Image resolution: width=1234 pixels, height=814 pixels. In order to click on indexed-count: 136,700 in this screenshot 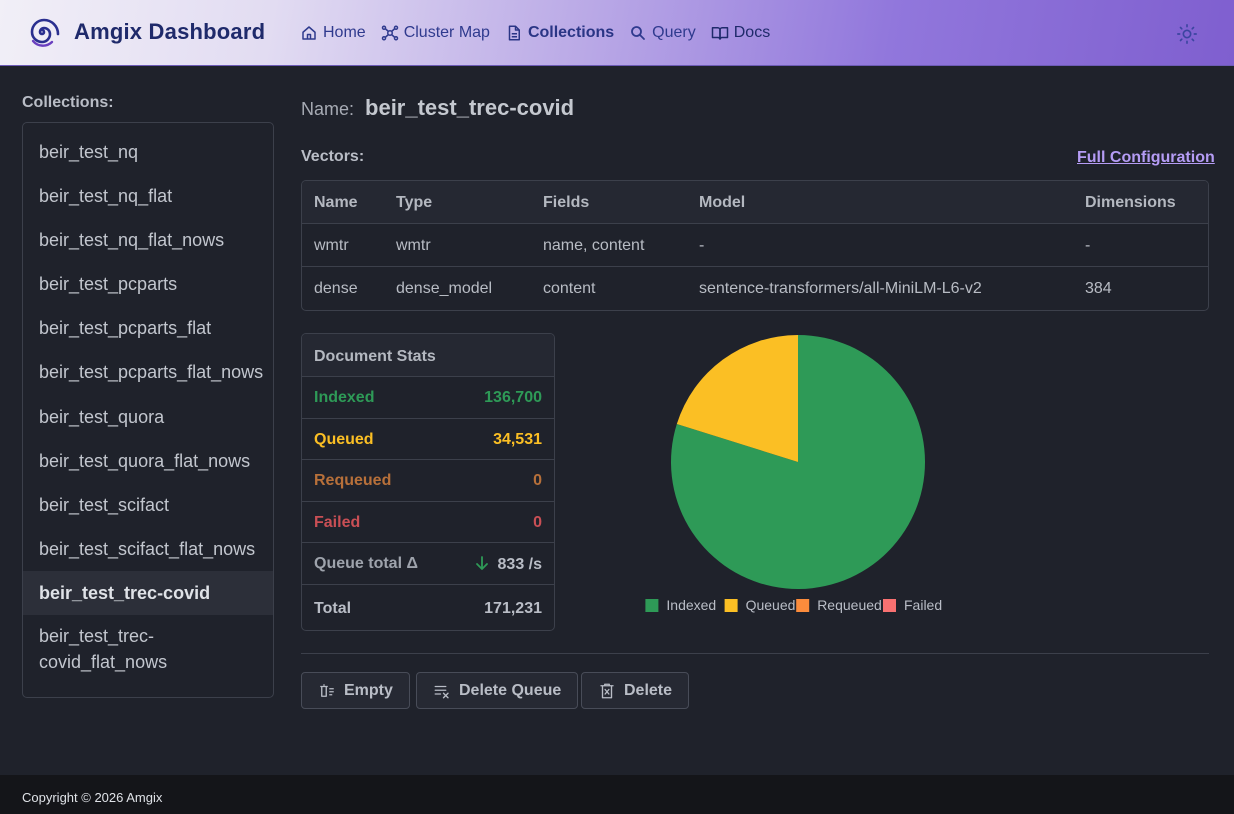, I will do `click(513, 397)`.